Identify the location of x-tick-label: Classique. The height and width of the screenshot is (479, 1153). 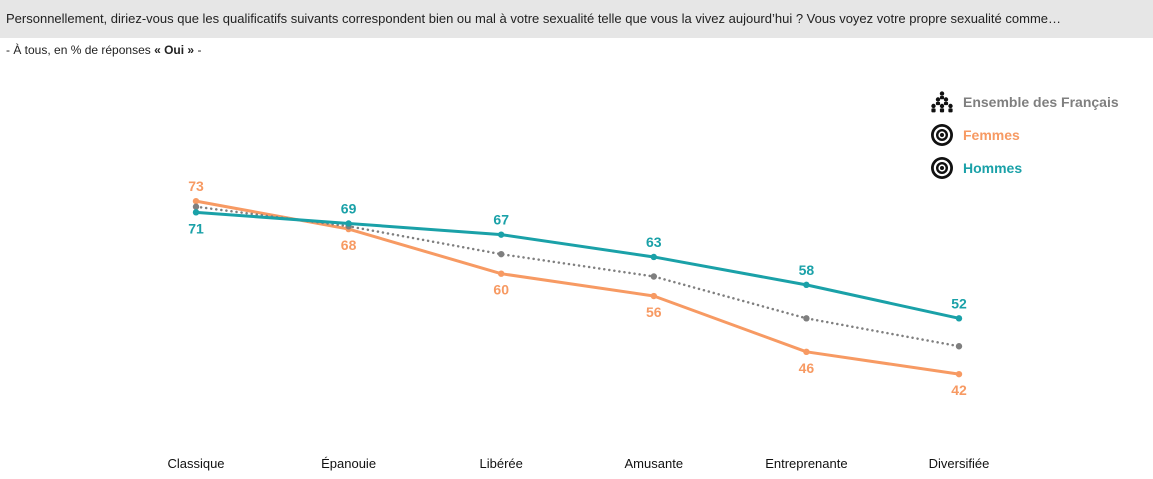
(195, 463).